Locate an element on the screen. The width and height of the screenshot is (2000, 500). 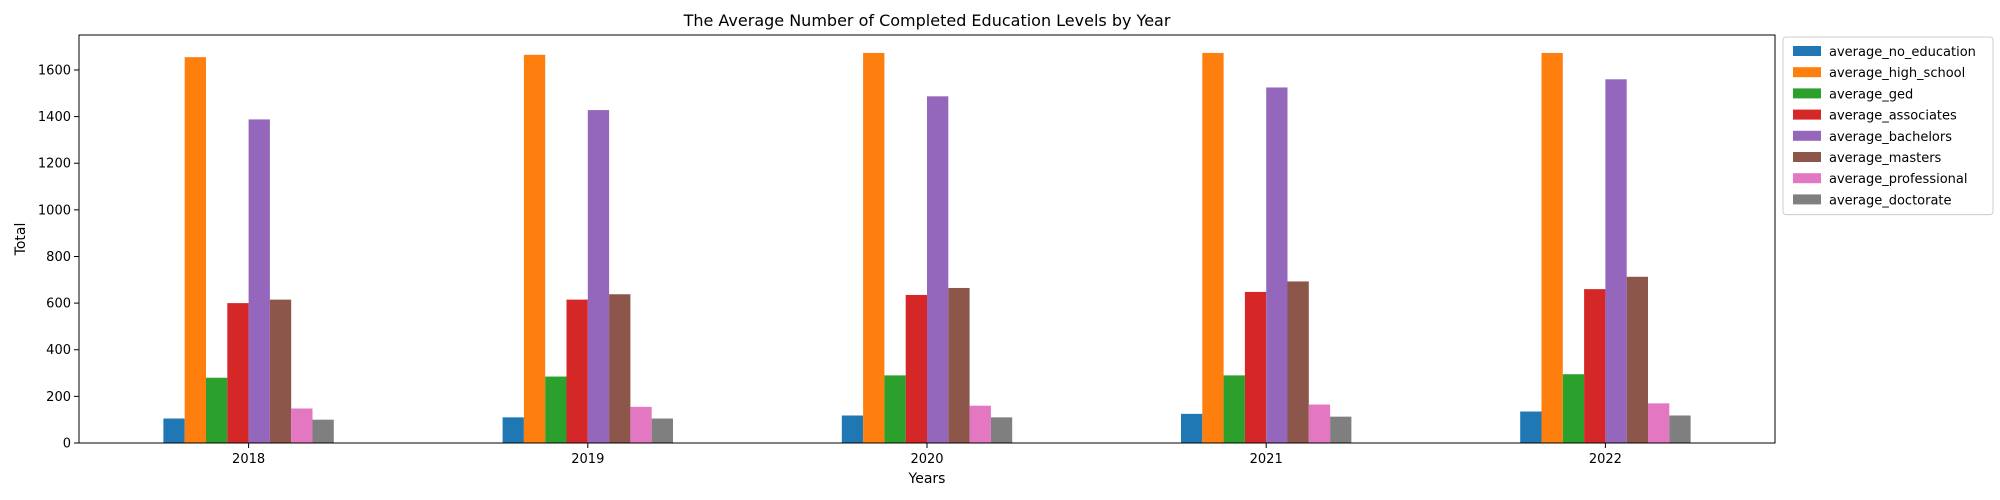
bar-average_masters-2019 is located at coordinates (620, 368).